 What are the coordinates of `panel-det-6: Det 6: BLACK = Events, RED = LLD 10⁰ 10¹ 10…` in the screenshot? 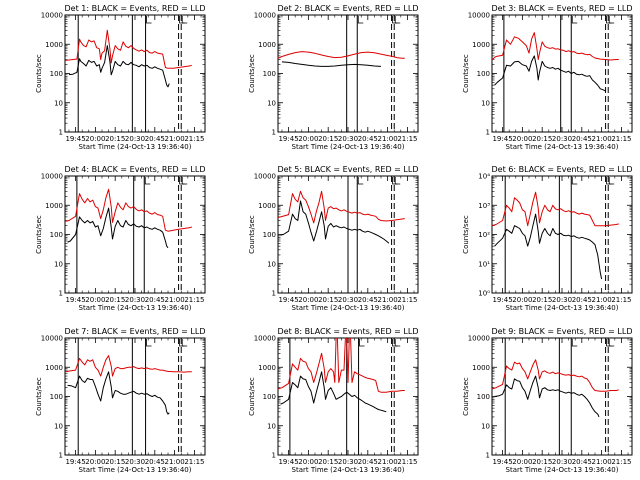 It's located at (547, 238).